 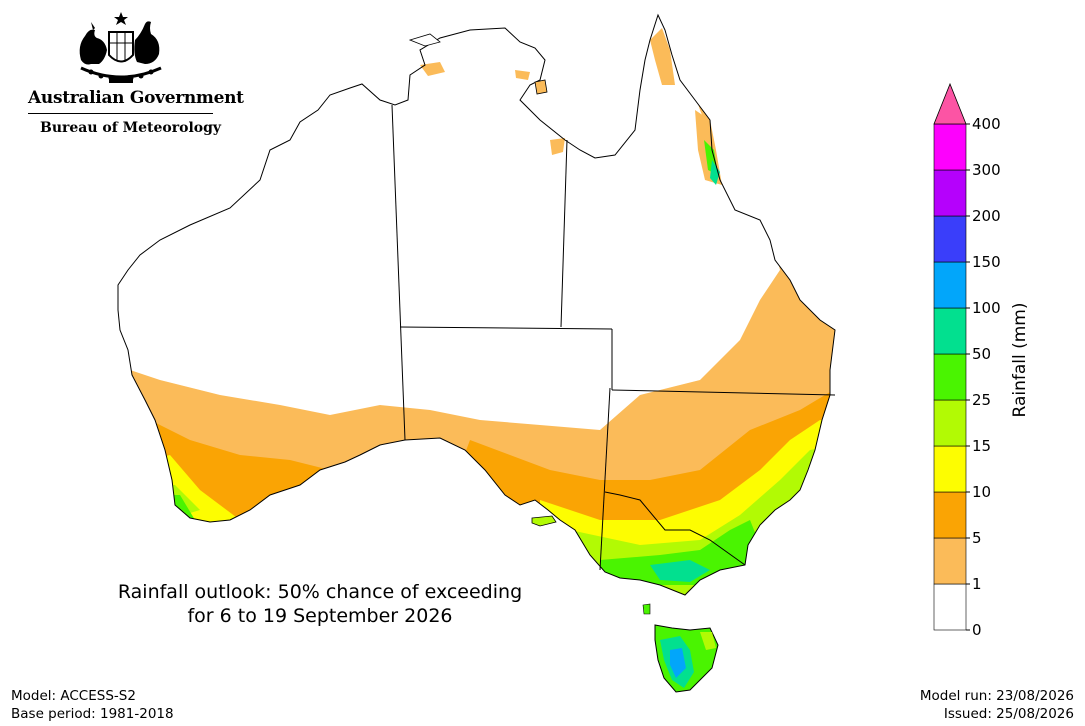 What do you see at coordinates (320, 616) in the screenshot?
I see `map-title-line2: for 6 to 19 September 2026` at bounding box center [320, 616].